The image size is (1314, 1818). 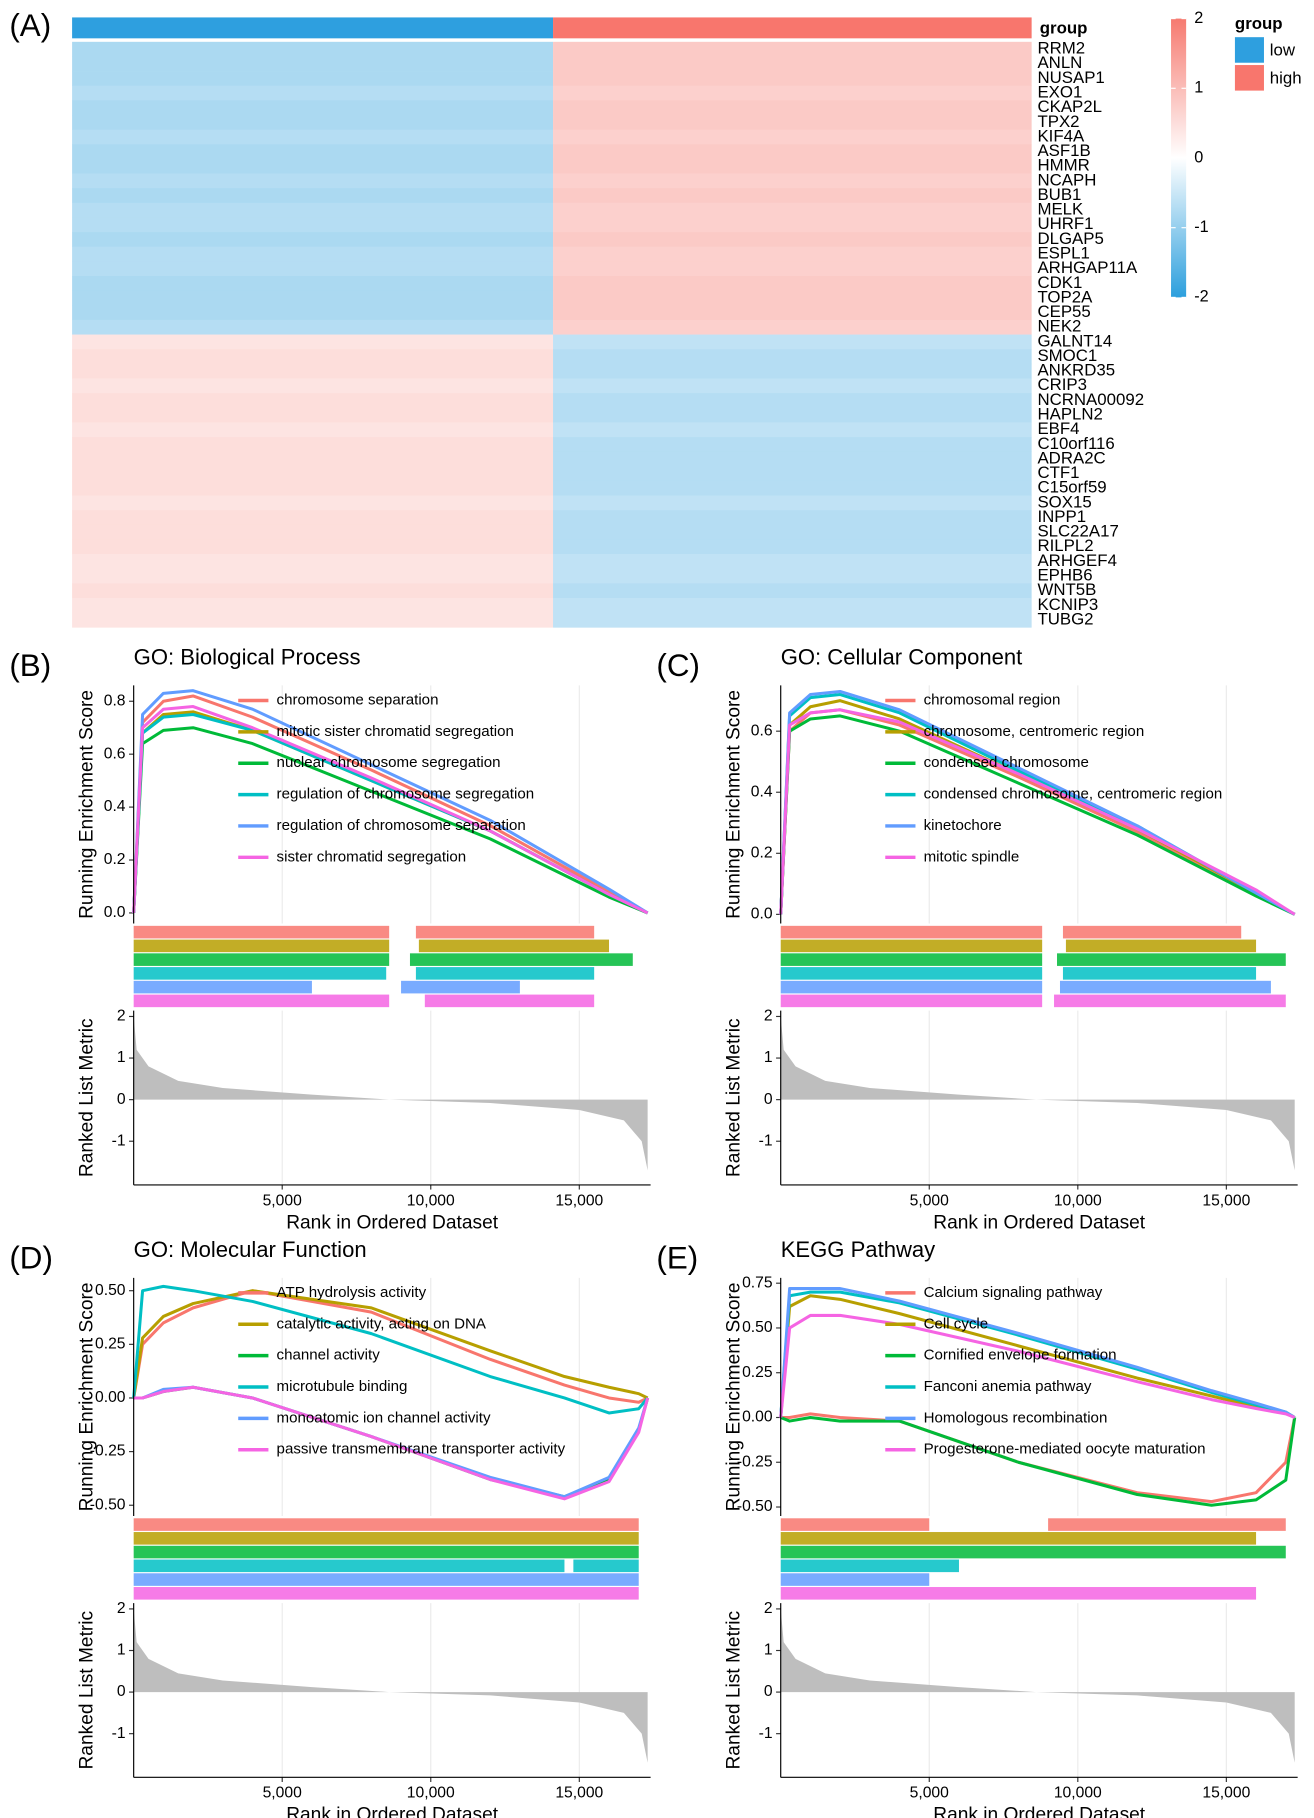 I want to click on panel-label: (D), so click(x=31, y=1258).